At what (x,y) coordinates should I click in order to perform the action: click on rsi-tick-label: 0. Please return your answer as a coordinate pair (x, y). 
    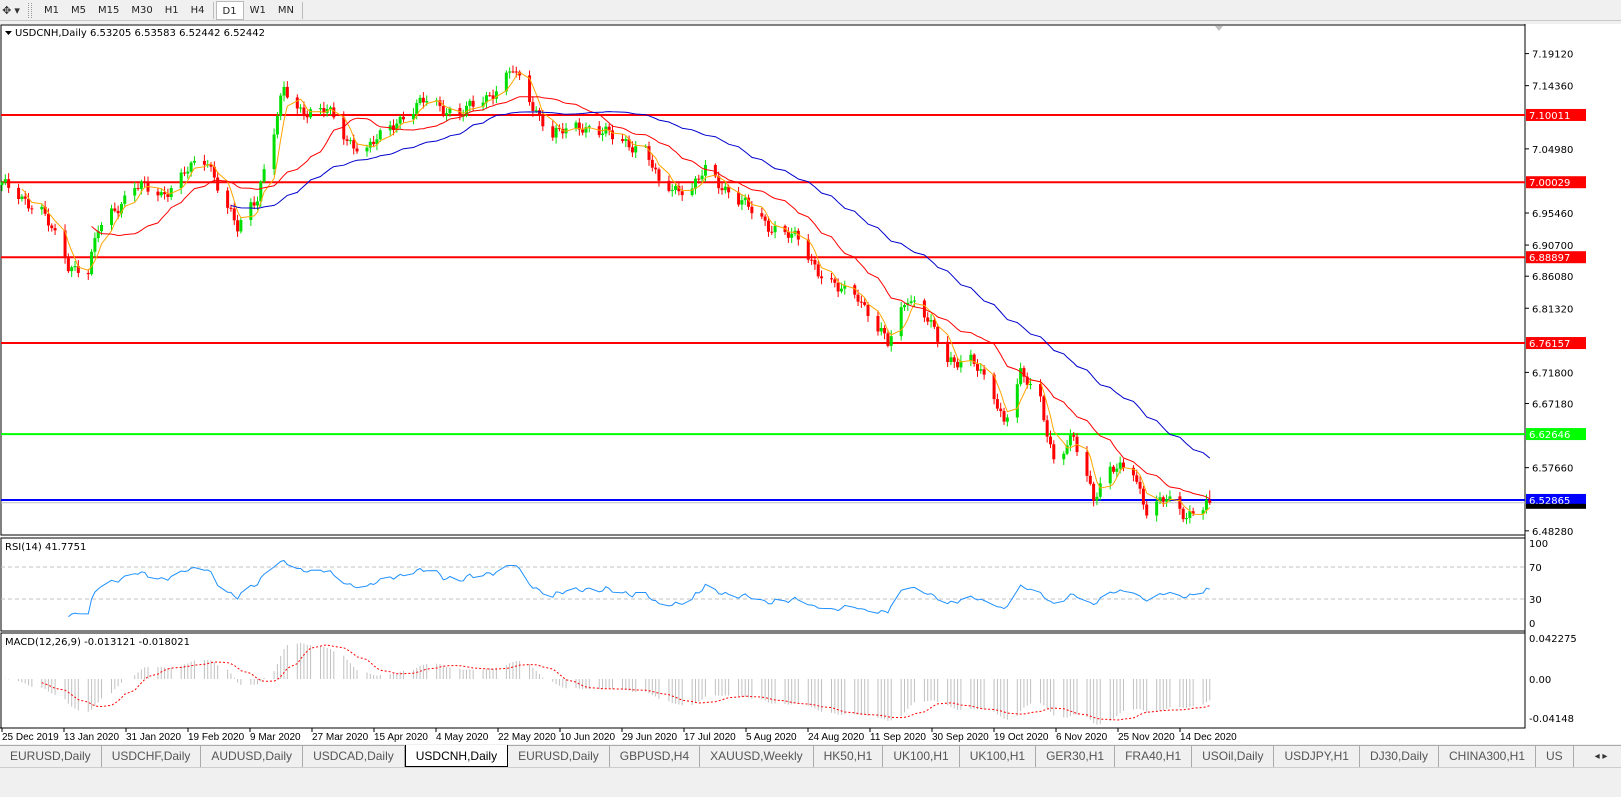
    Looking at the image, I should click on (1532, 624).